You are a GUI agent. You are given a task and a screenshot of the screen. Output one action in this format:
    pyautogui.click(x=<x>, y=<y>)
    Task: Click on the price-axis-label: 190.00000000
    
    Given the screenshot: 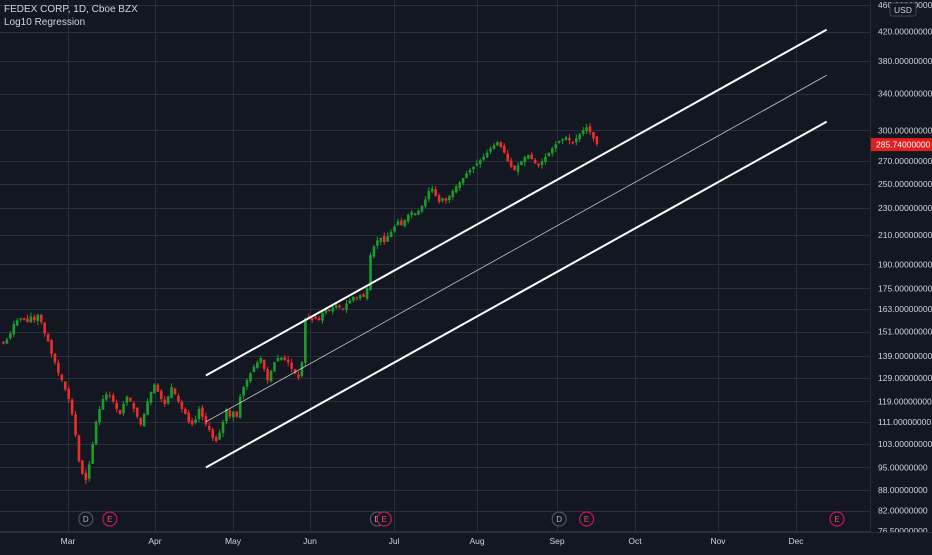 What is the action you would take?
    pyautogui.click(x=905, y=264)
    